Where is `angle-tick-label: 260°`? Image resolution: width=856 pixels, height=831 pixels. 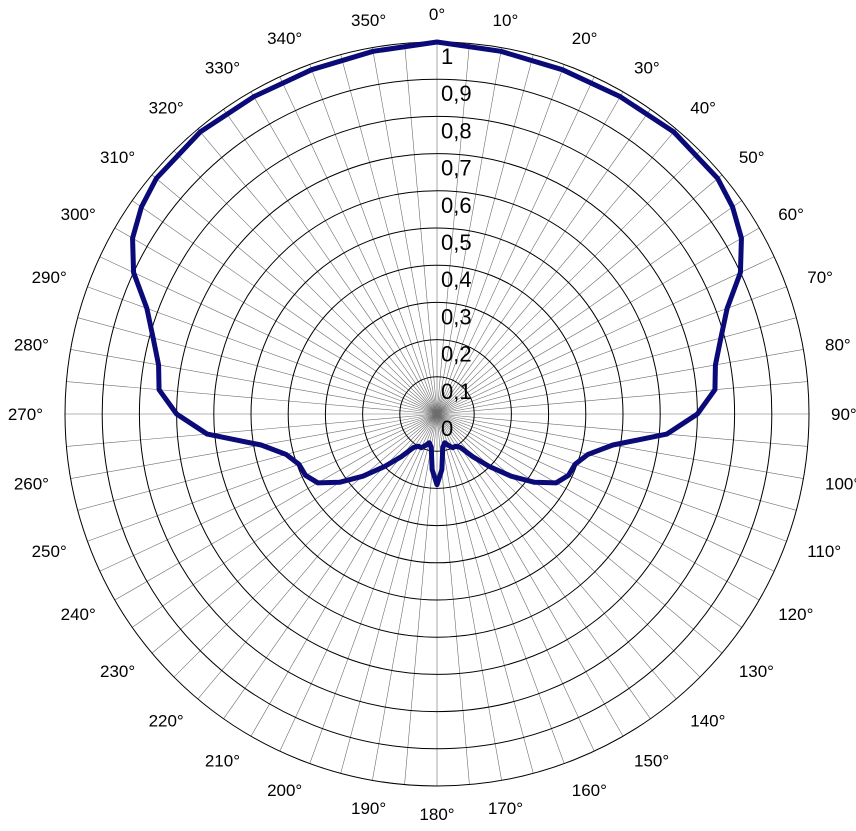
angle-tick-label: 260° is located at coordinates (31, 483).